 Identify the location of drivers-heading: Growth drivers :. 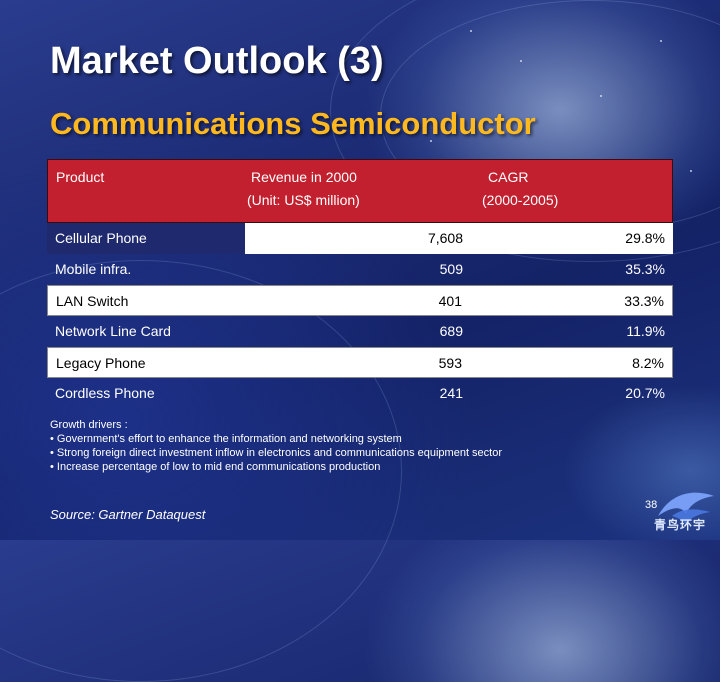
(89, 425).